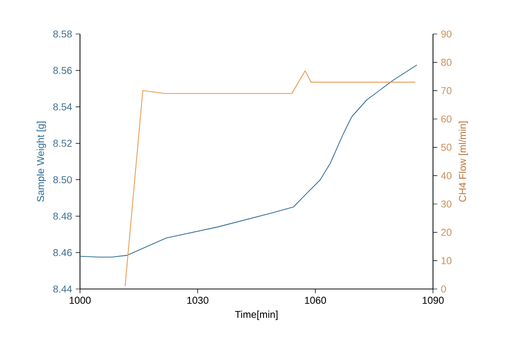 The height and width of the screenshot is (350, 532). I want to click on y2-tick-label: 0, so click(443, 289).